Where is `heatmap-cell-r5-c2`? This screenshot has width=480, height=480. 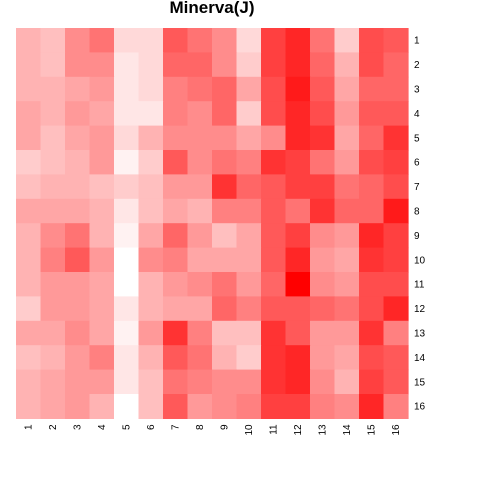
heatmap-cell-r5-c2 is located at coordinates (53, 138).